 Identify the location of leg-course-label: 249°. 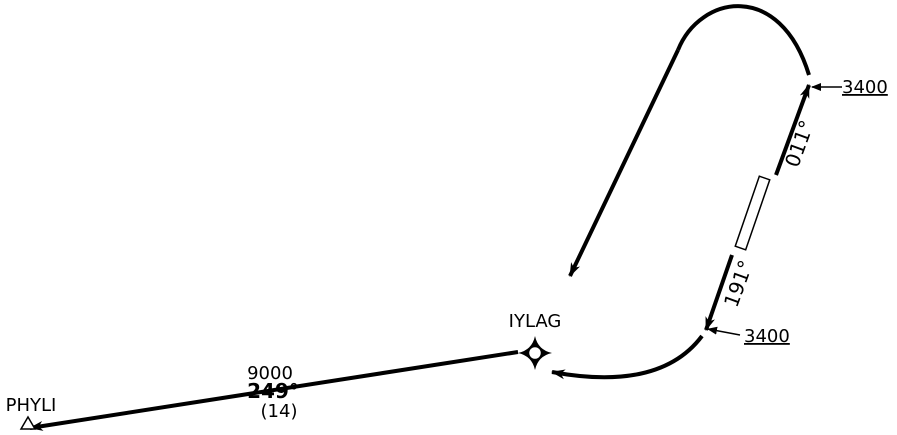
(273, 391).